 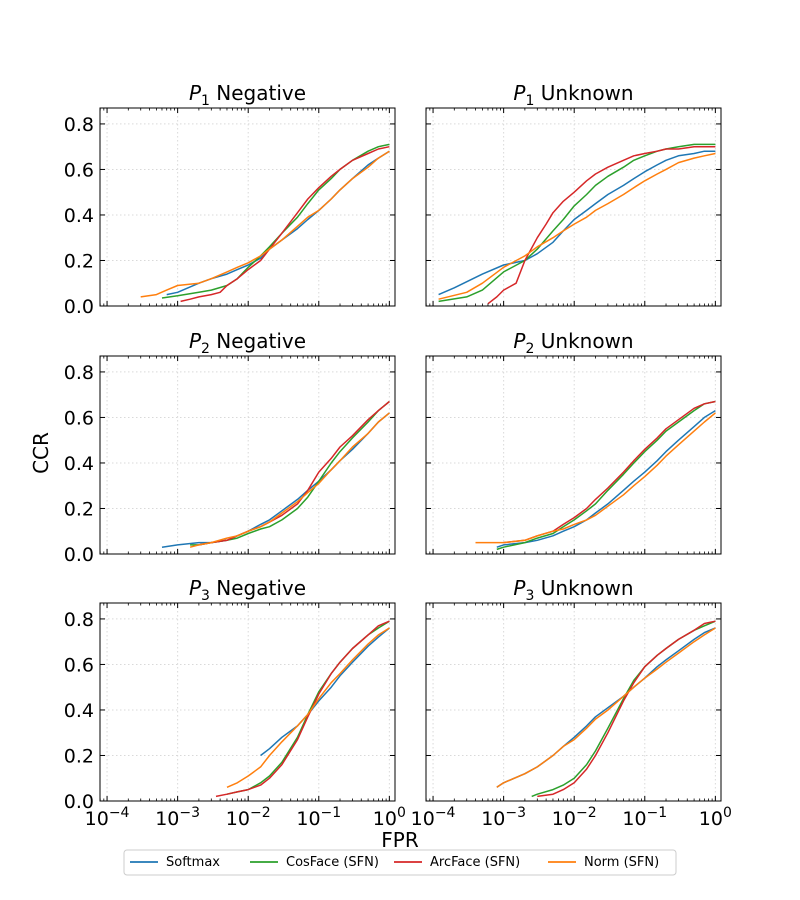 What do you see at coordinates (247, 590) in the screenshot?
I see `panel-title: P3 Negative` at bounding box center [247, 590].